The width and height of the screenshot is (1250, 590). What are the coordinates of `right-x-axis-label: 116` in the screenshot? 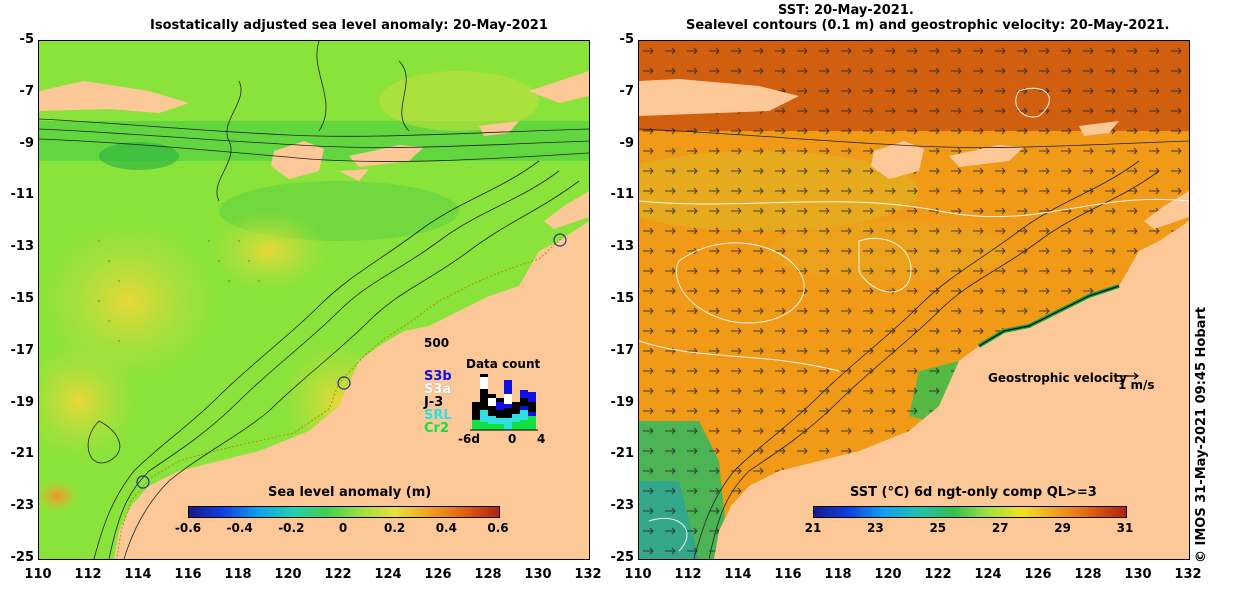 It's located at (788, 574).